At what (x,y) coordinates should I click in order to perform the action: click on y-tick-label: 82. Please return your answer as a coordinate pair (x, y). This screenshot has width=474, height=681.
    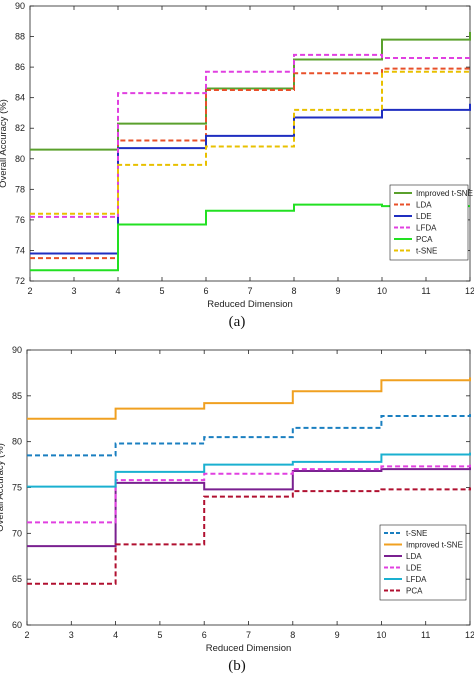
    Looking at the image, I should click on (20, 128).